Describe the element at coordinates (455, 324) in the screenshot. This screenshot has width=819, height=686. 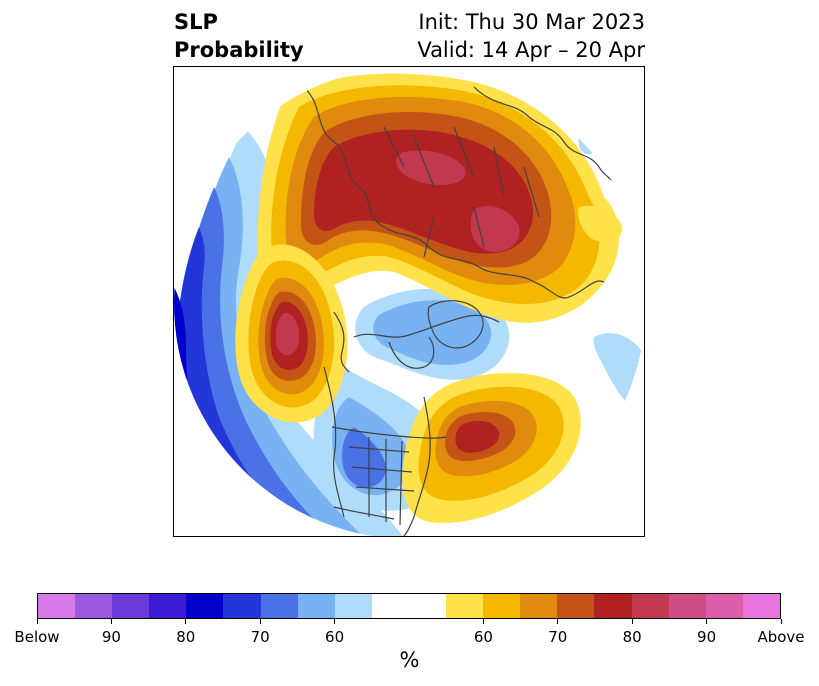
I see `greenland-coastline` at that location.